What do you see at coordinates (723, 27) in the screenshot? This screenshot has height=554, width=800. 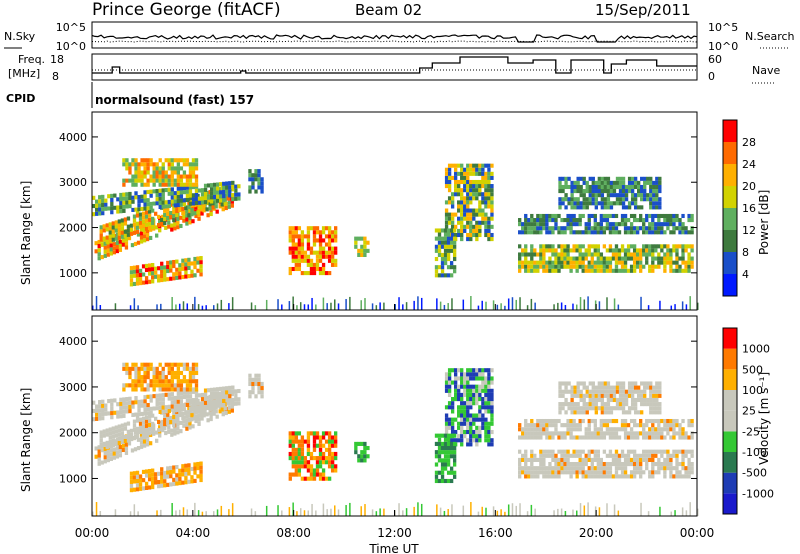 I see `noise-right-tick-top: 10^5` at bounding box center [723, 27].